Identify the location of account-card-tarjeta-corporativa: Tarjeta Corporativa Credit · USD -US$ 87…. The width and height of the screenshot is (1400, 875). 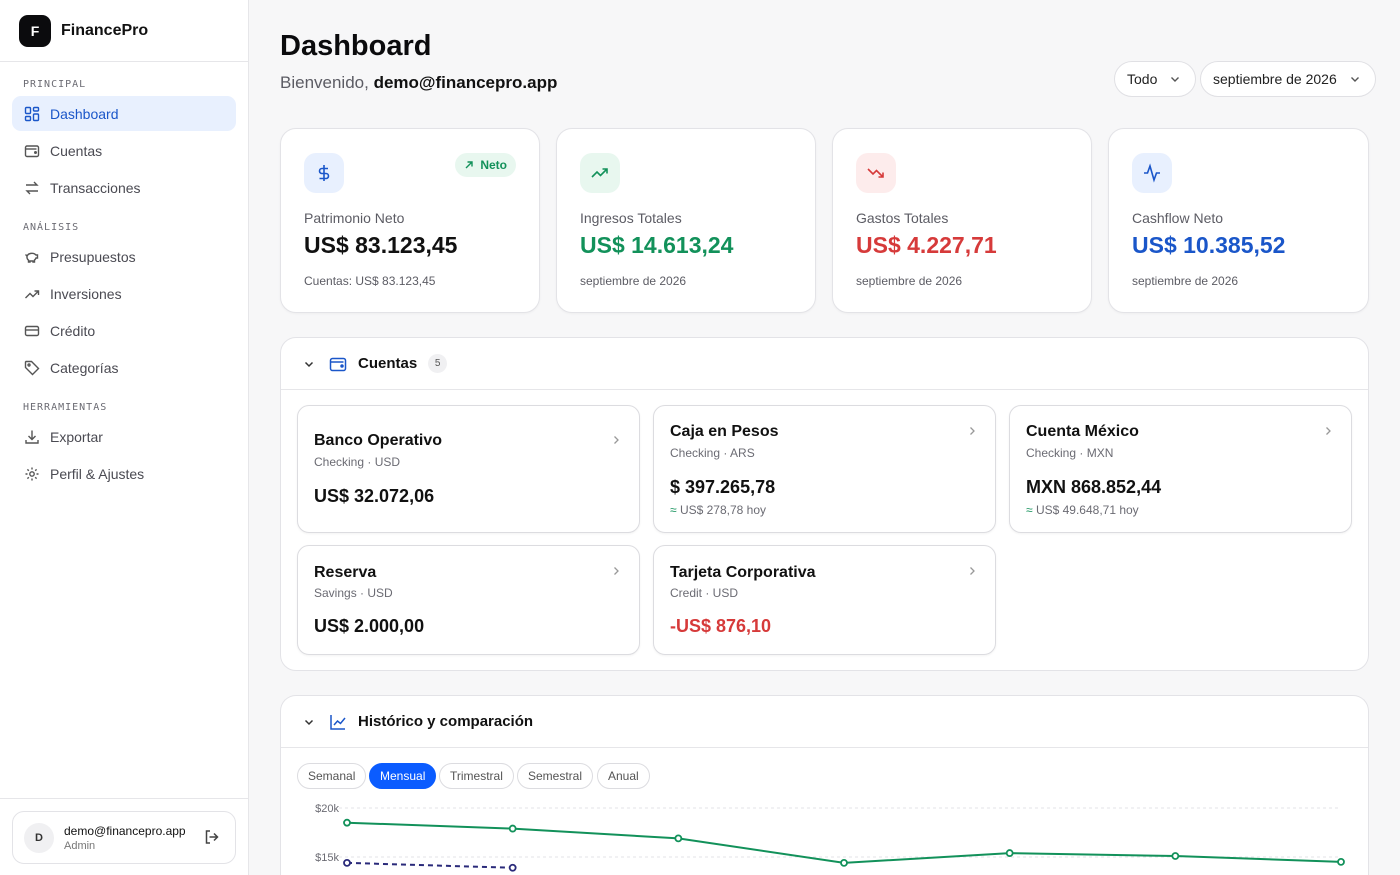
(824, 600).